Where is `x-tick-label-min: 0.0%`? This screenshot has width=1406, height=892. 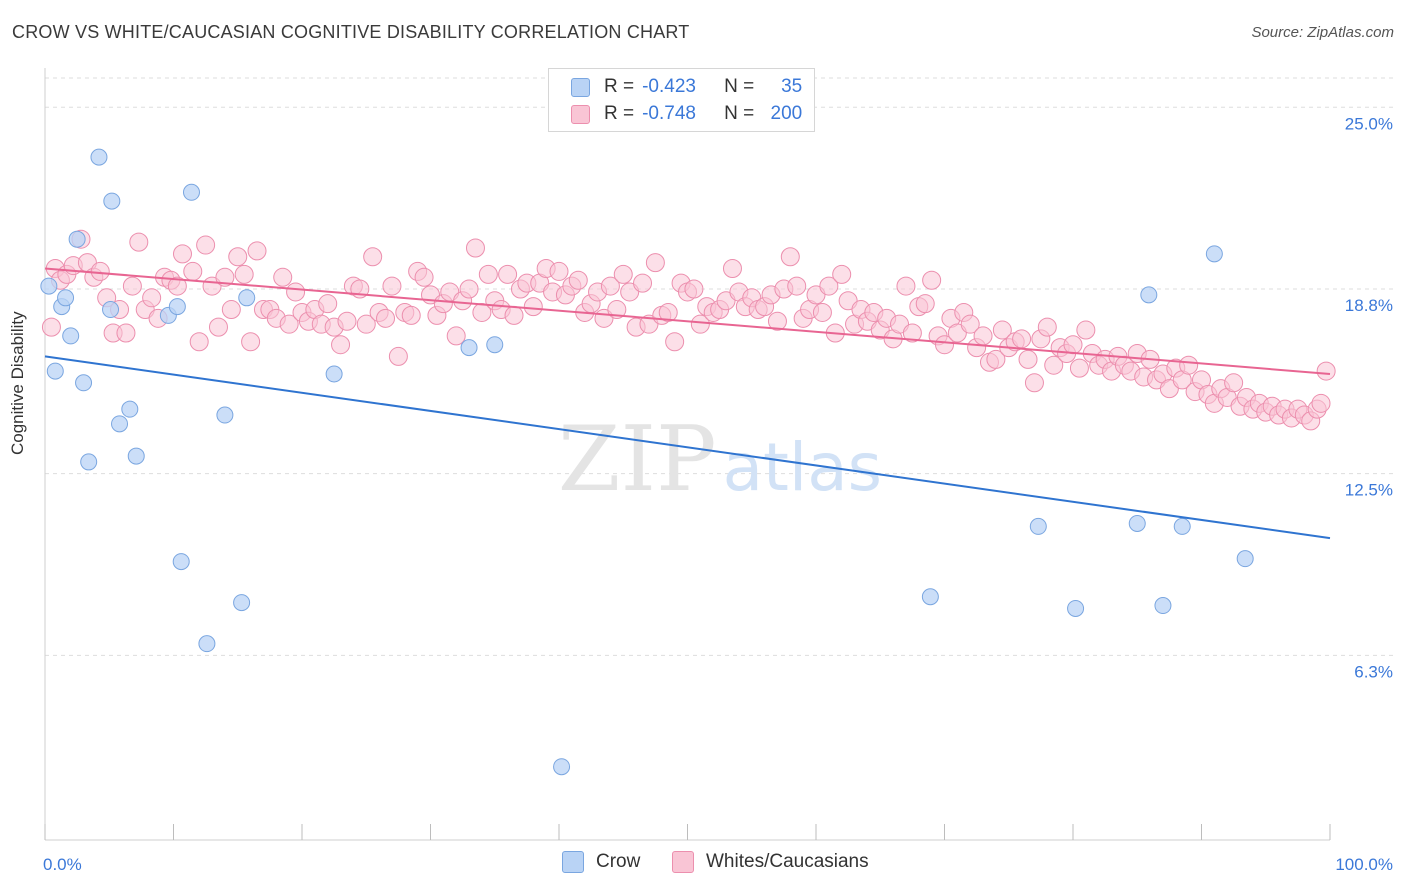 x-tick-label-min: 0.0% is located at coordinates (62, 864).